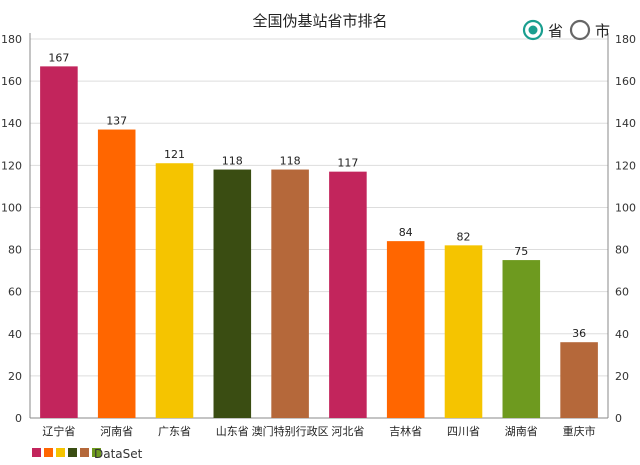  What do you see at coordinates (602, 31) in the screenshot?
I see `city-radio-label: 市` at bounding box center [602, 31].